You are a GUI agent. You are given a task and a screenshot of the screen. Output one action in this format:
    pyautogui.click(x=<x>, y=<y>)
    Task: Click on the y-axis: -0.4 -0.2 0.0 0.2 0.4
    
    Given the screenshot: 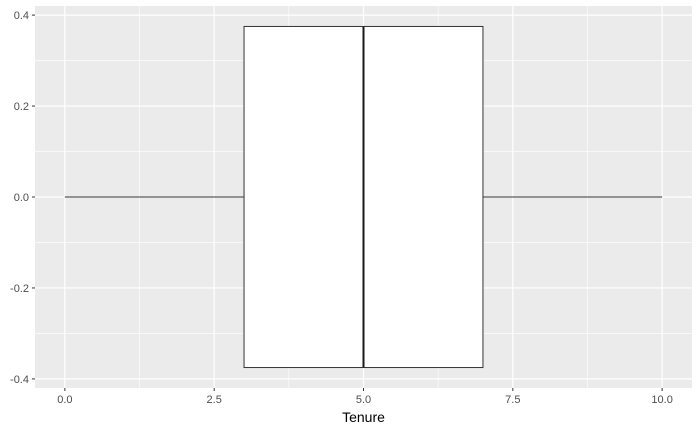 What is the action you would take?
    pyautogui.click(x=22, y=198)
    